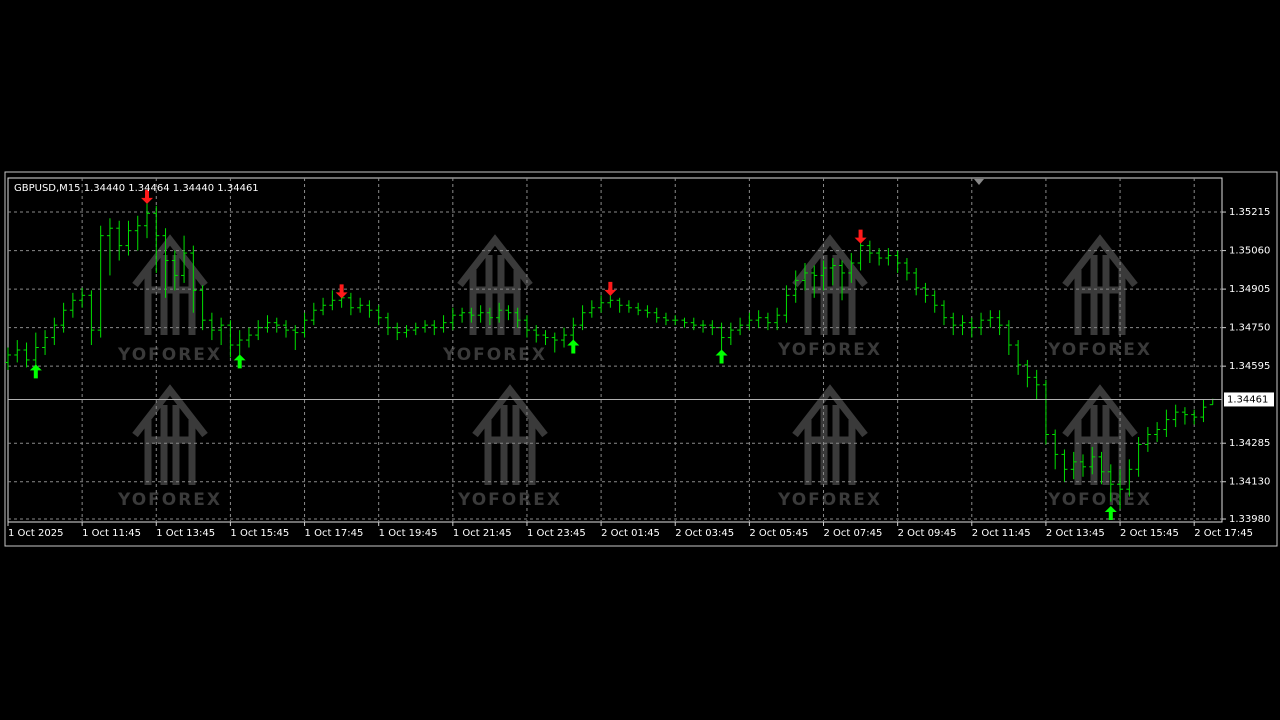 This screenshot has width=1280, height=720. I want to click on x-tick-label: 2 Oct 15:45, so click(1149, 533).